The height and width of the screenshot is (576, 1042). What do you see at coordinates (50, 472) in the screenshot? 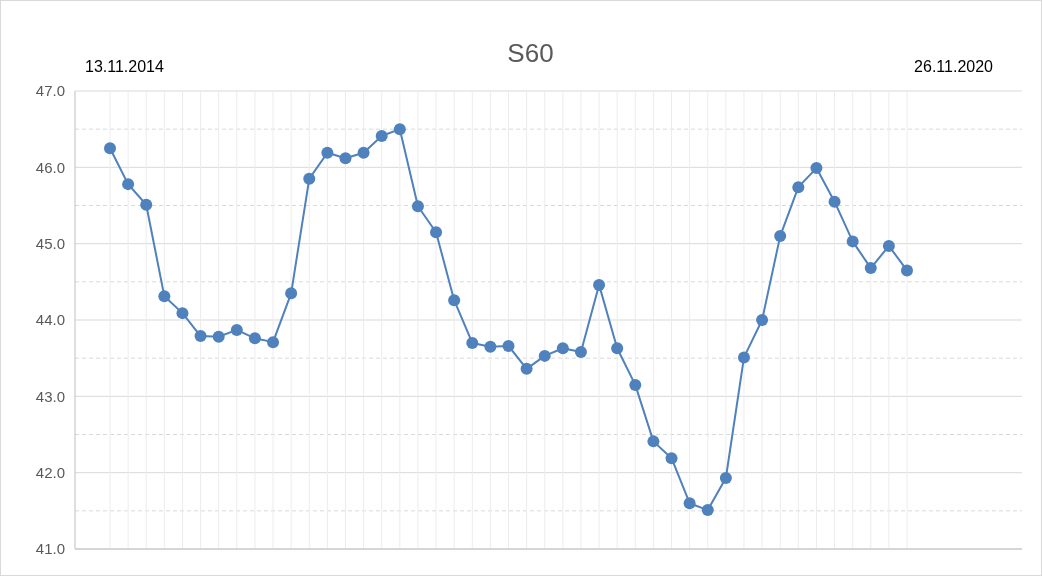
I see `y-tick-label: 42.0` at bounding box center [50, 472].